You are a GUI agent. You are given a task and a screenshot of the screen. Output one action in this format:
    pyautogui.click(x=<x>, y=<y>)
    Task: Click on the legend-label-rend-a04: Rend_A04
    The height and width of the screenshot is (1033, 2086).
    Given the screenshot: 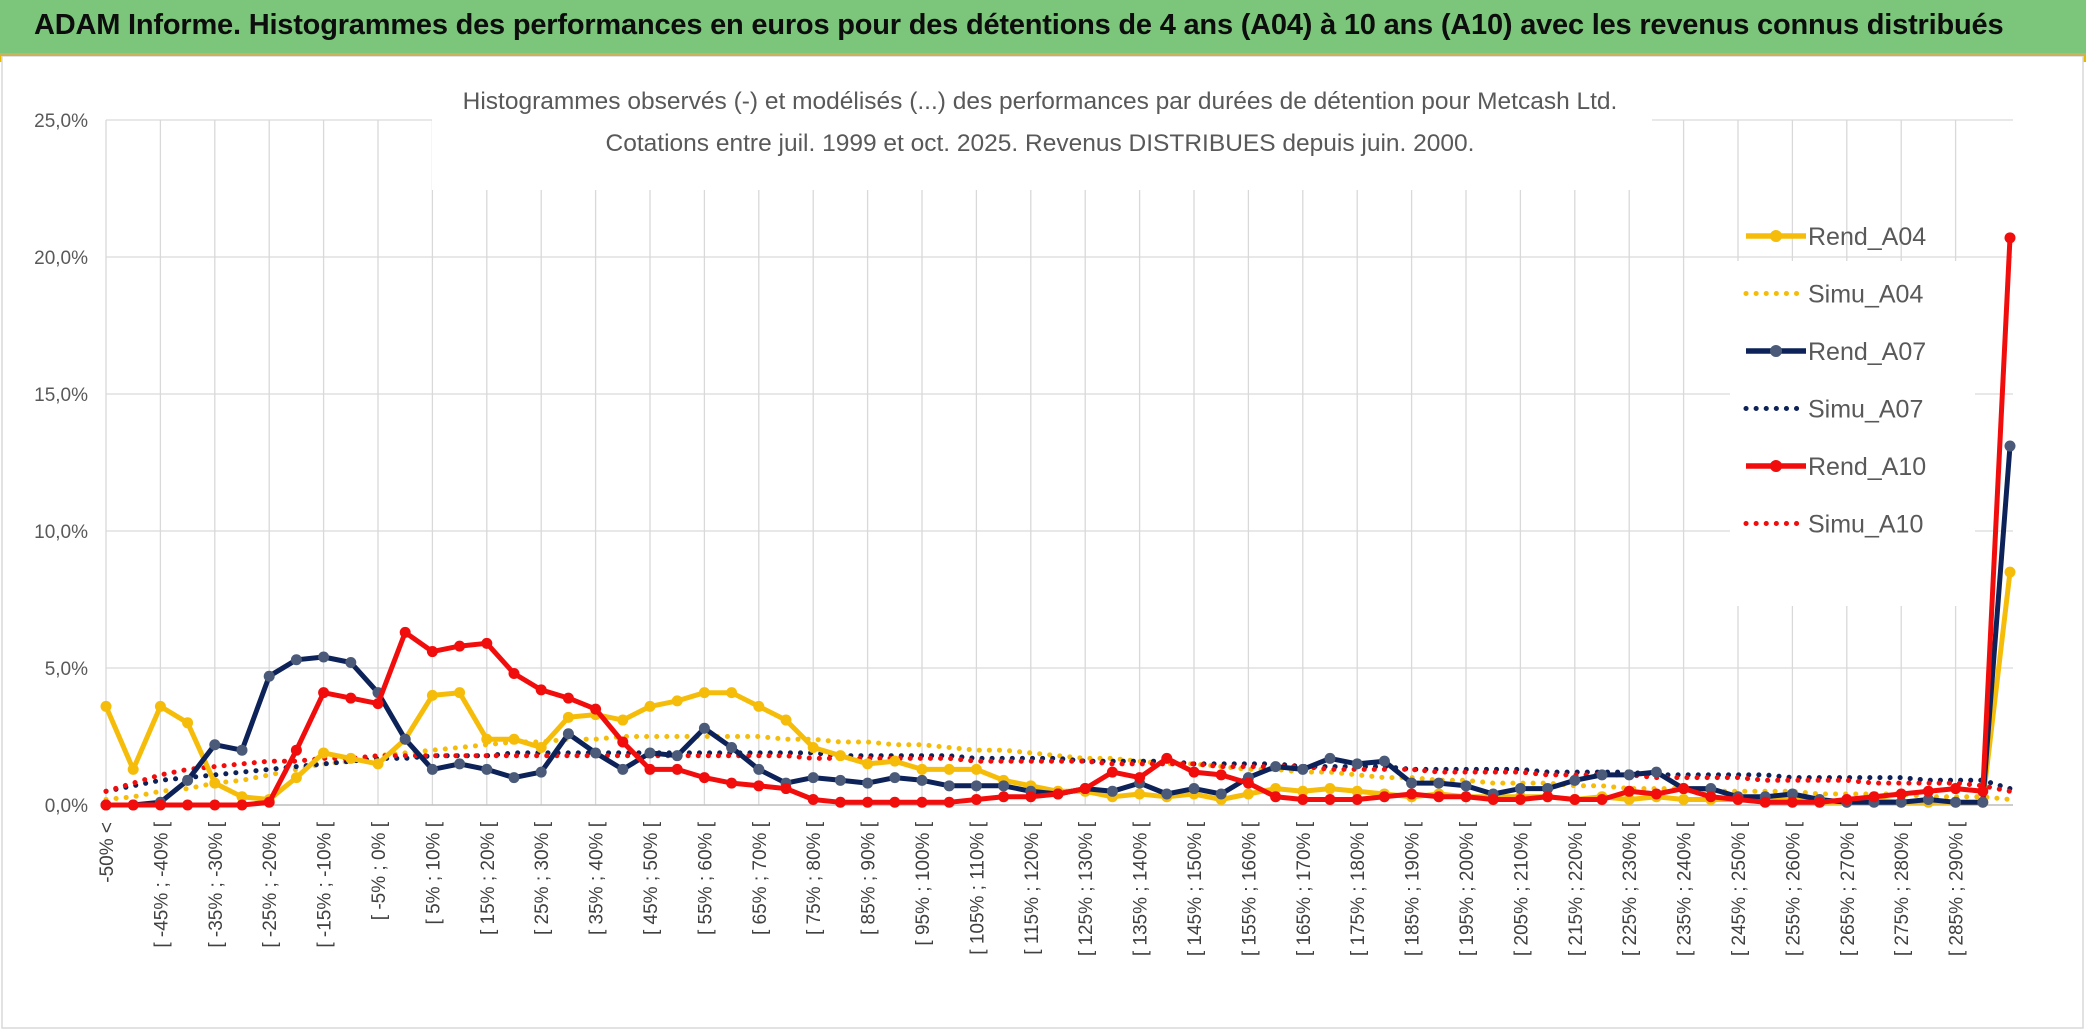 What is the action you would take?
    pyautogui.click(x=1867, y=237)
    